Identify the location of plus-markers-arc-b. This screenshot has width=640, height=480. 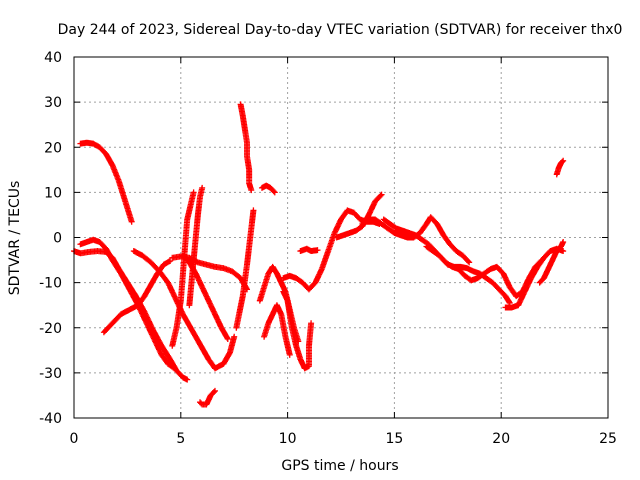
(131, 315).